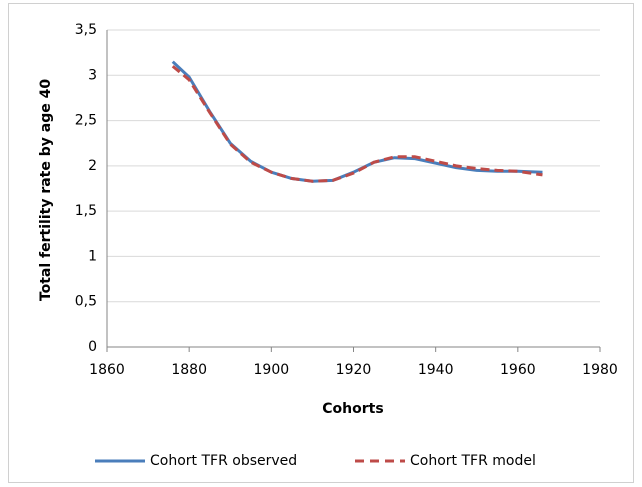 The image size is (642, 487). What do you see at coordinates (86, 211) in the screenshot?
I see `y-tick-label: 1,5` at bounding box center [86, 211].